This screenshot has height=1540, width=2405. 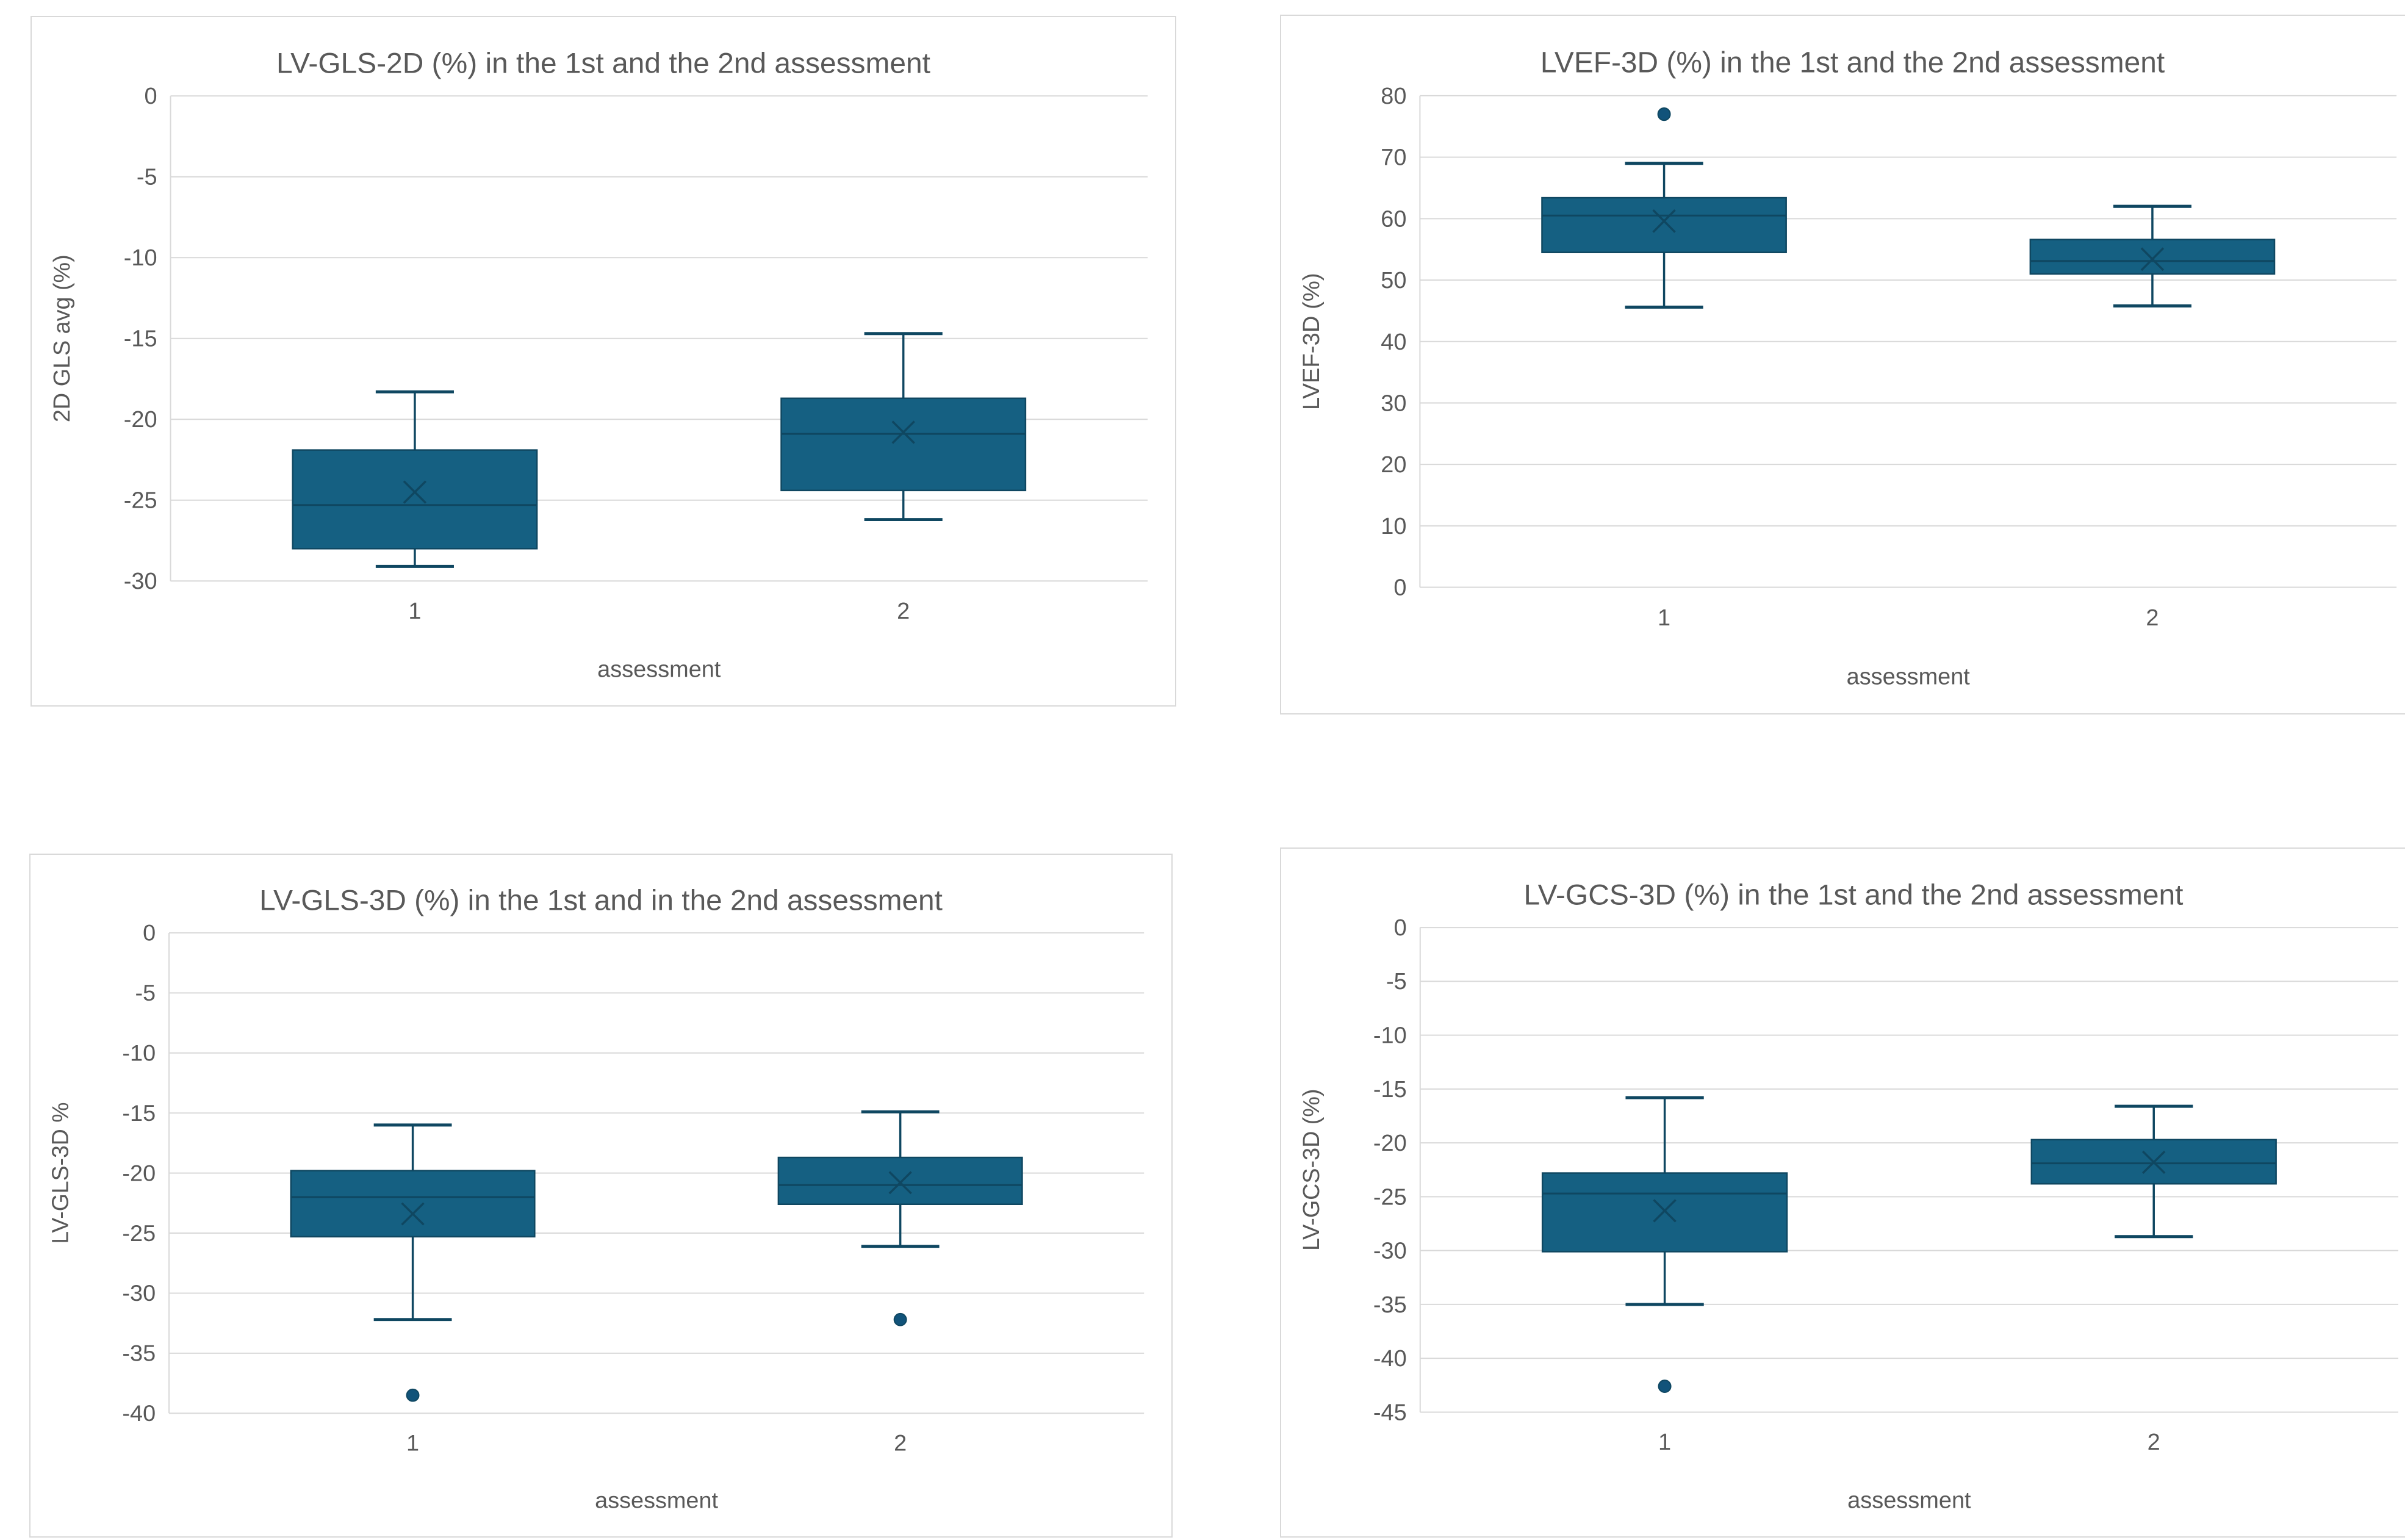 What do you see at coordinates (1393, 219) in the screenshot?
I see `y-tick-label: 60` at bounding box center [1393, 219].